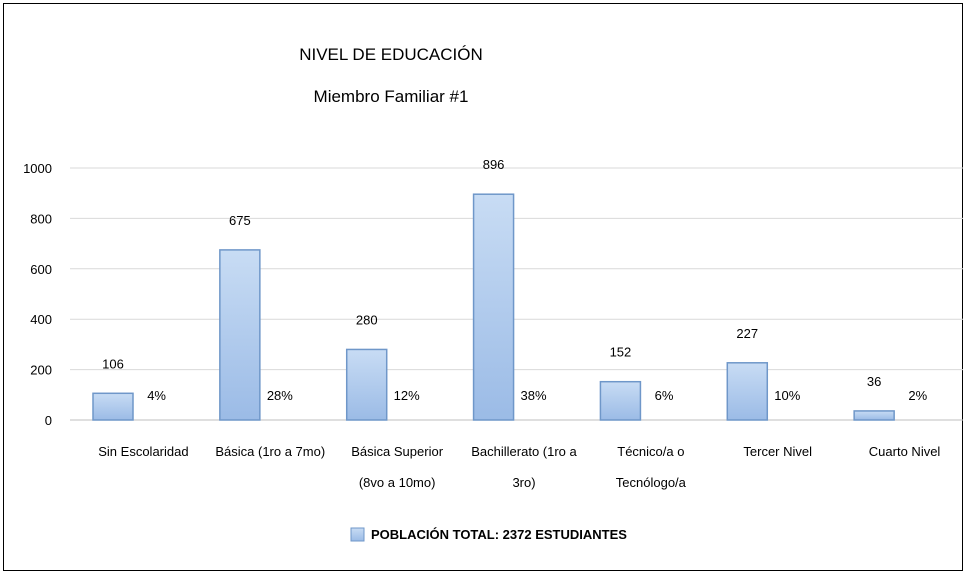  I want to click on category-label: Básica (1ro a 7mo), so click(270, 451).